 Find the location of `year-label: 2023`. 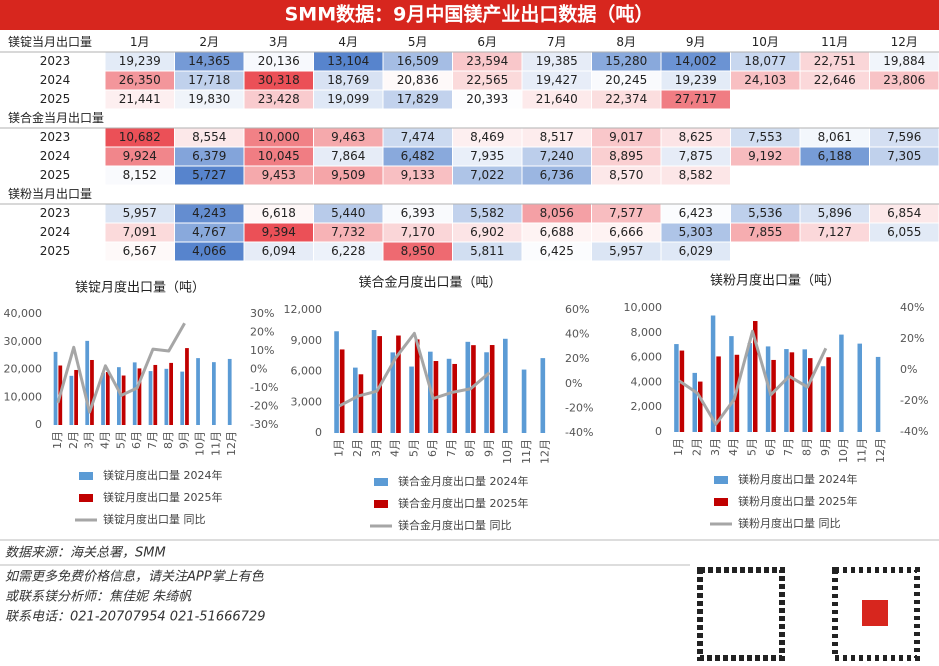

year-label: 2023 is located at coordinates (55, 137).